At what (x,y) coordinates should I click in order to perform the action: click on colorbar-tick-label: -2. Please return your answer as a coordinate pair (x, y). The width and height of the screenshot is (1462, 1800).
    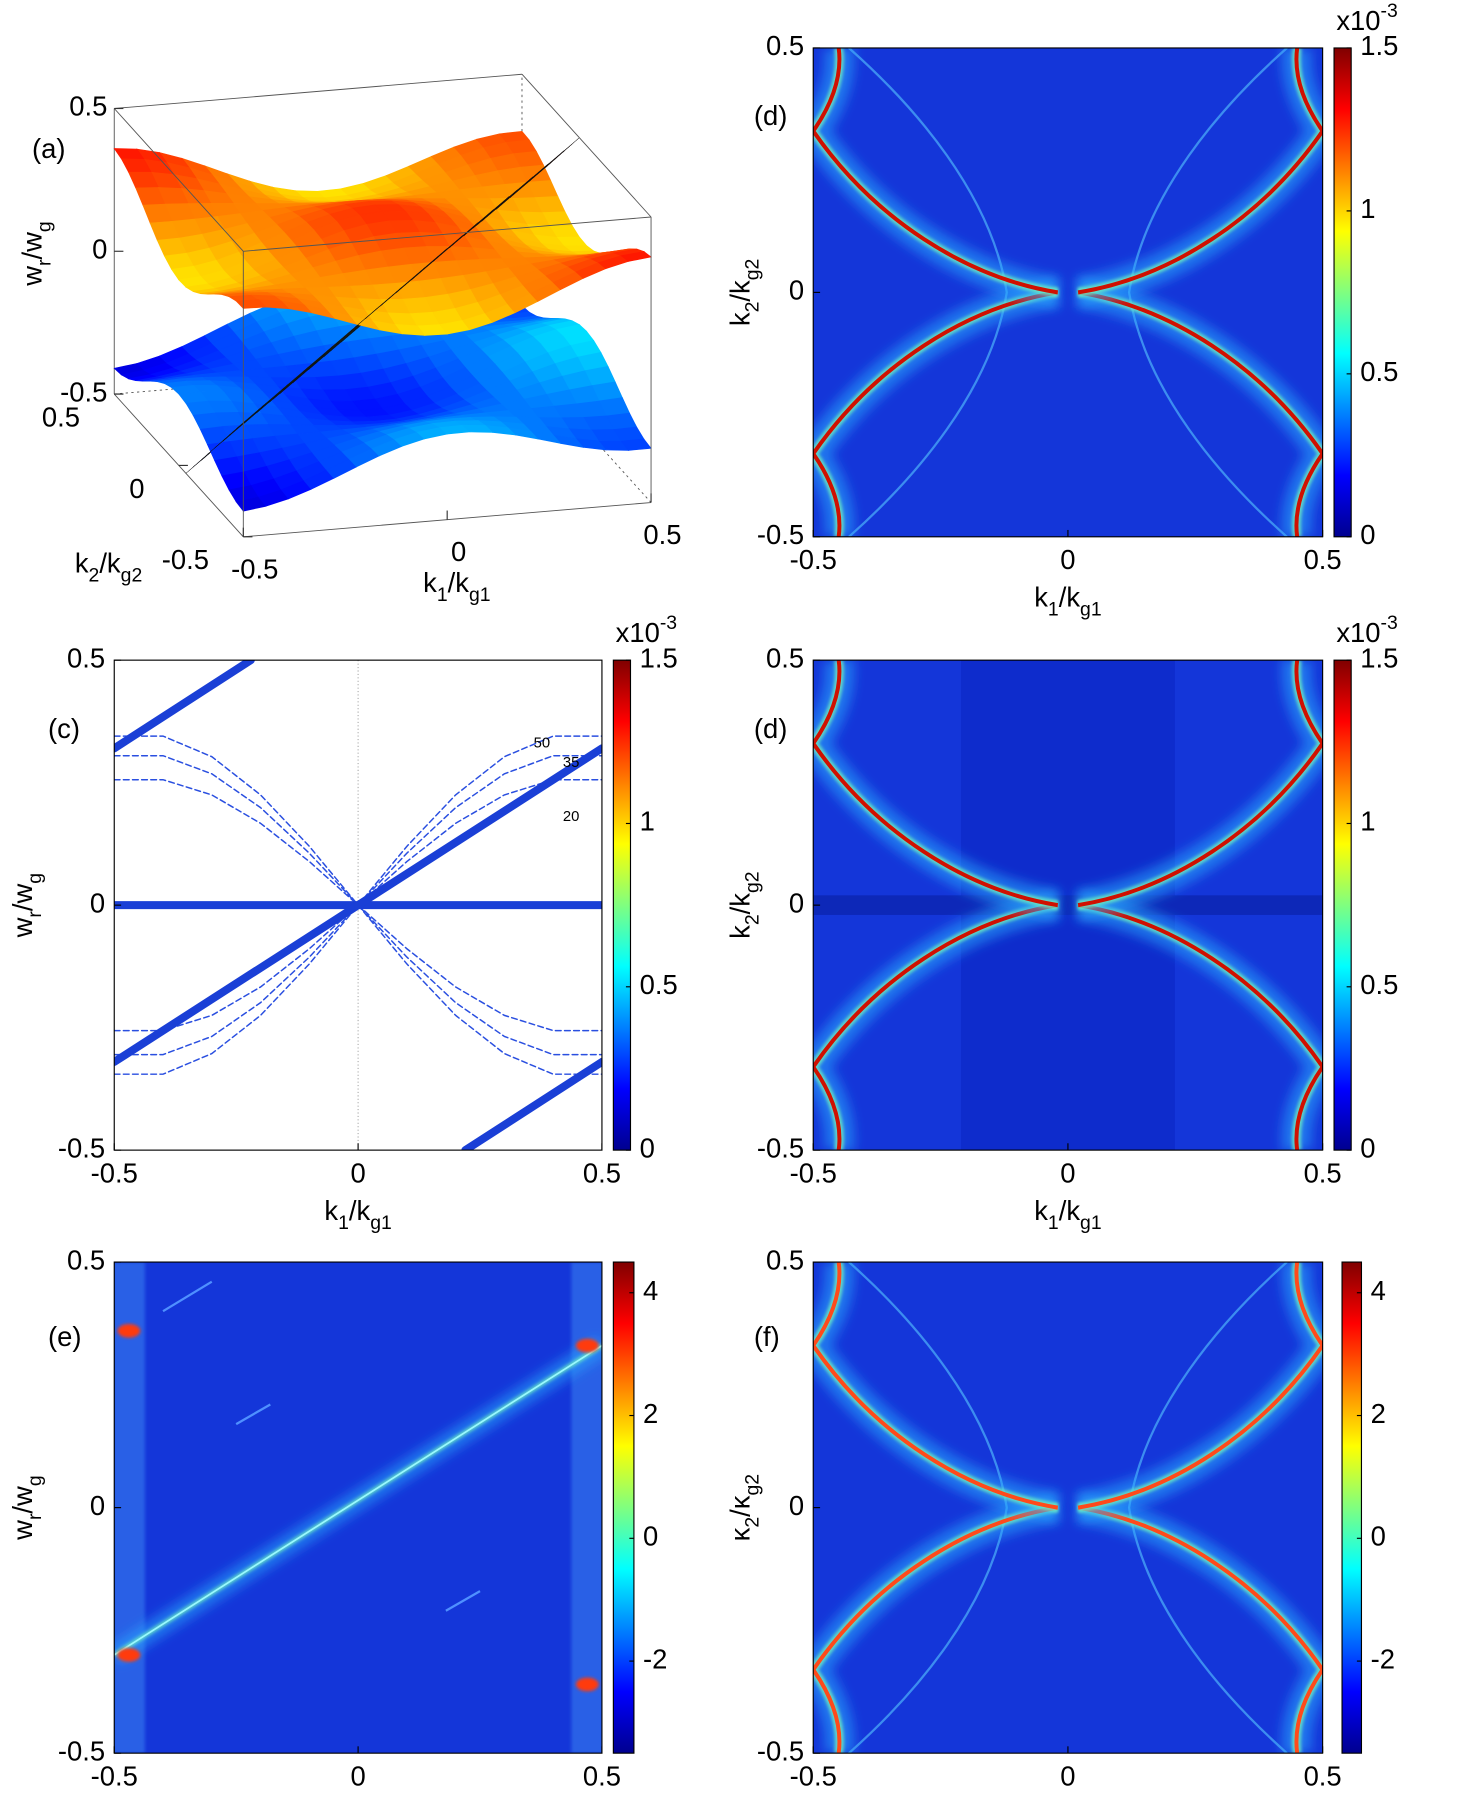
    Looking at the image, I should click on (1383, 1658).